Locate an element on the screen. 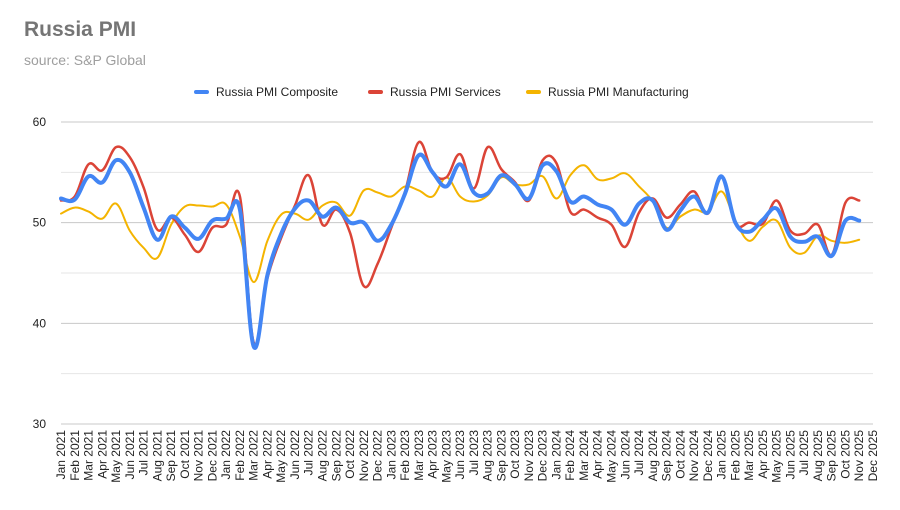  x-tick-label: Sep 2021 is located at coordinates (171, 456).